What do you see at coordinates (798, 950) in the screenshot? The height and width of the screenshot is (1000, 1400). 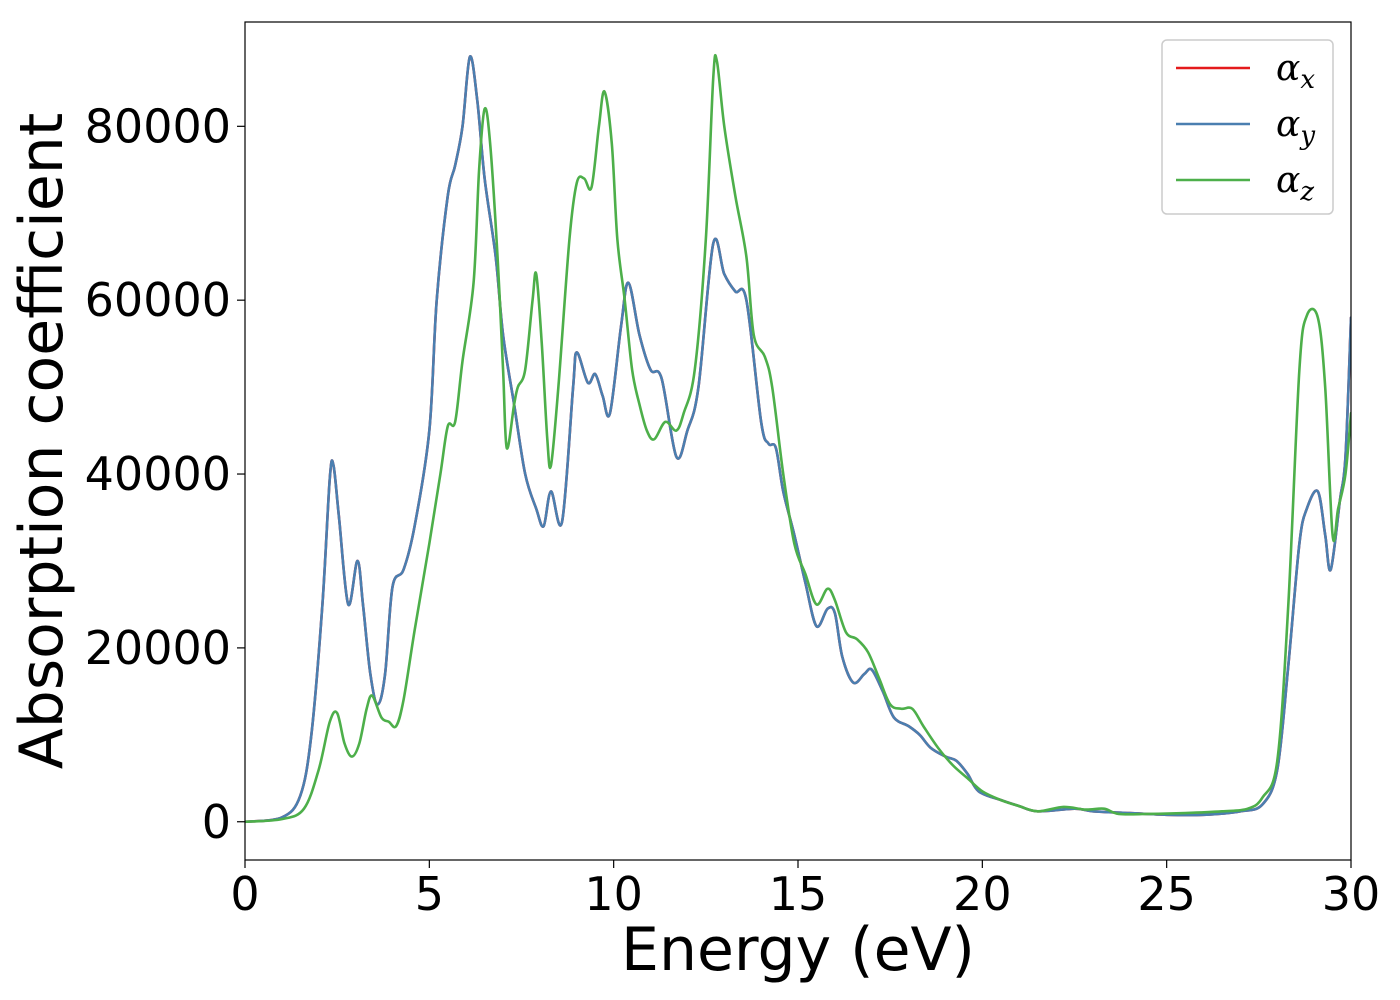 I see `x-axis-title: Energy (eV)` at bounding box center [798, 950].